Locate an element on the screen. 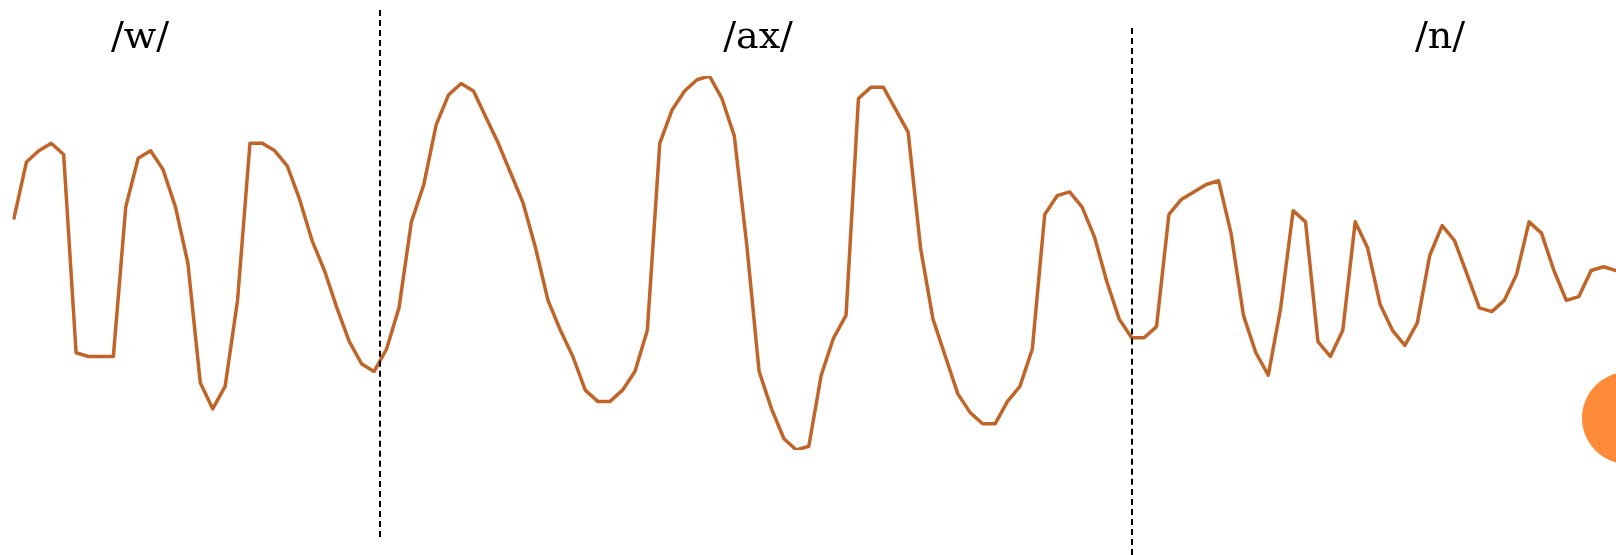  text: /ax/ is located at coordinates (758, 34).